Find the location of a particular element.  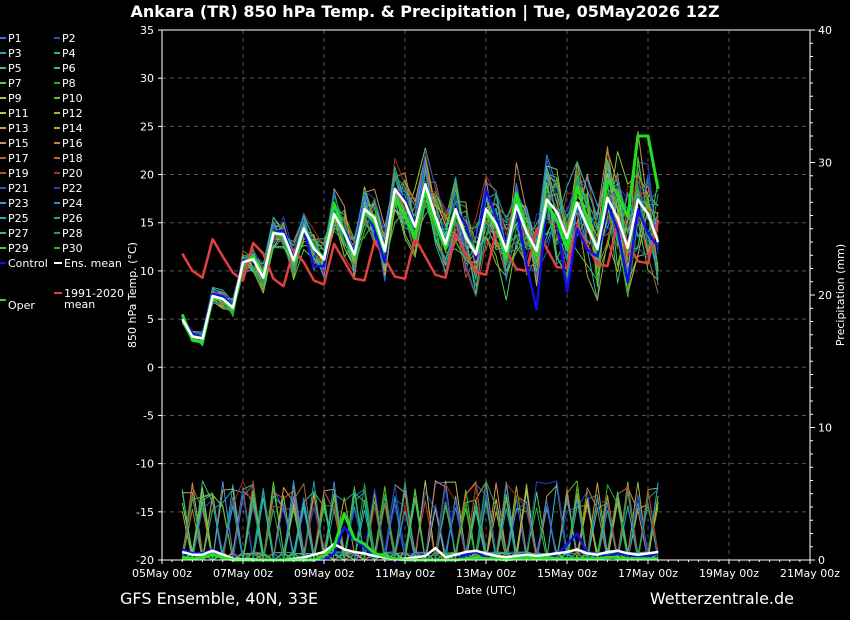

x-tick-label: 11May 00z is located at coordinates (405, 573).